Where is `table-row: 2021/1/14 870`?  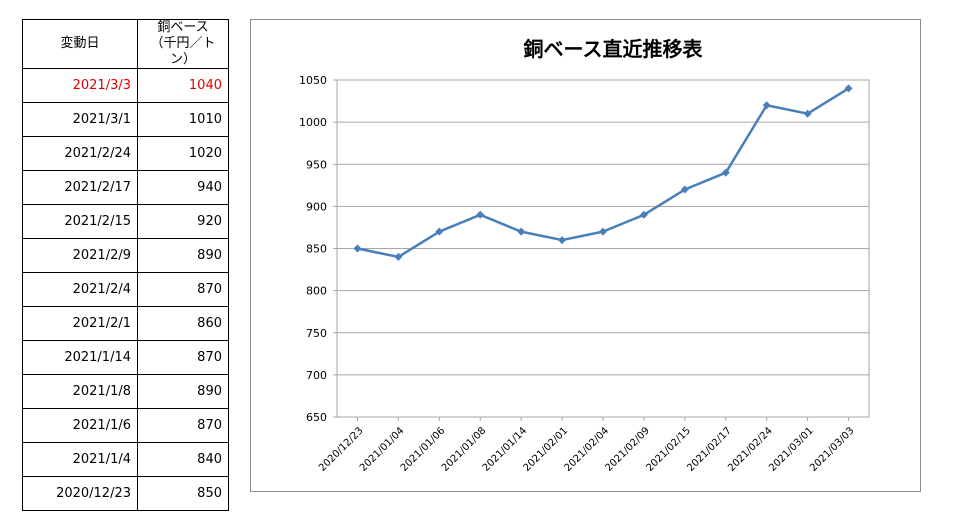 table-row: 2021/1/14 870 is located at coordinates (125, 357).